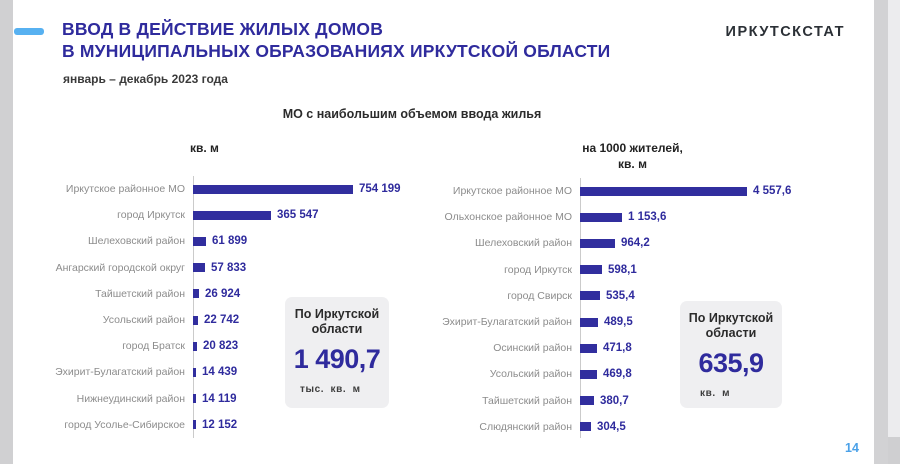 The width and height of the screenshot is (900, 464). I want to click on page-number: 14, so click(852, 448).